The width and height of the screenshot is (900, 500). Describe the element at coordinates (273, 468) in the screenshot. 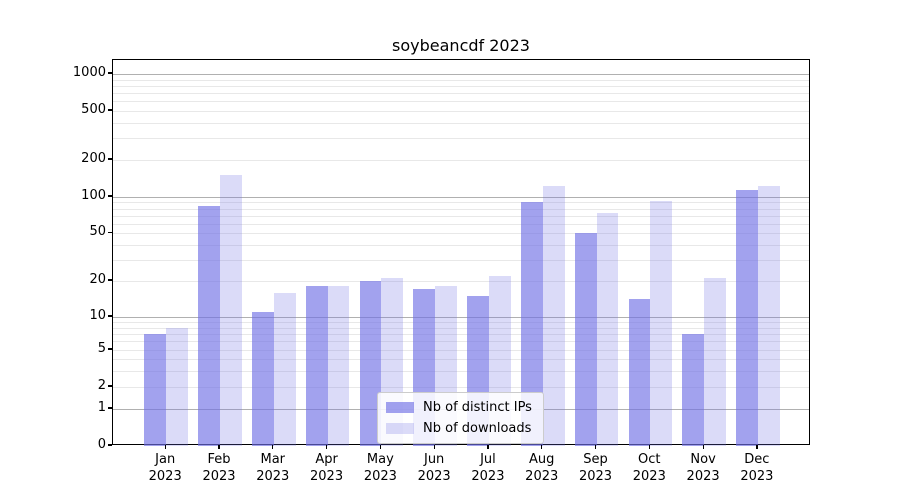

I see `x-tick-label-mar-2023: Mar 2023` at that location.